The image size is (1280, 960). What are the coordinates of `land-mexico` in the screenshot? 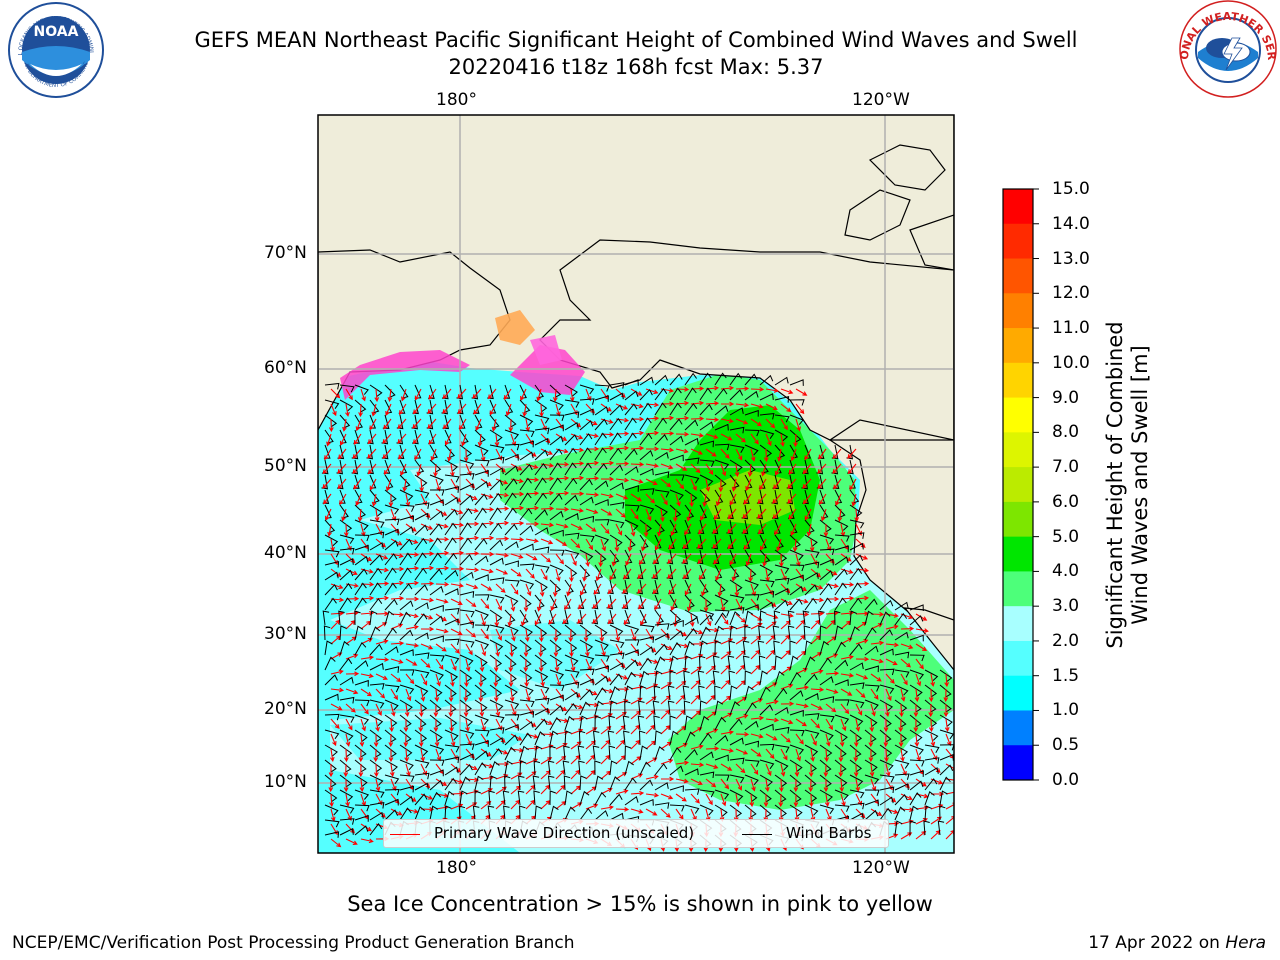 It's located at (928, 639).